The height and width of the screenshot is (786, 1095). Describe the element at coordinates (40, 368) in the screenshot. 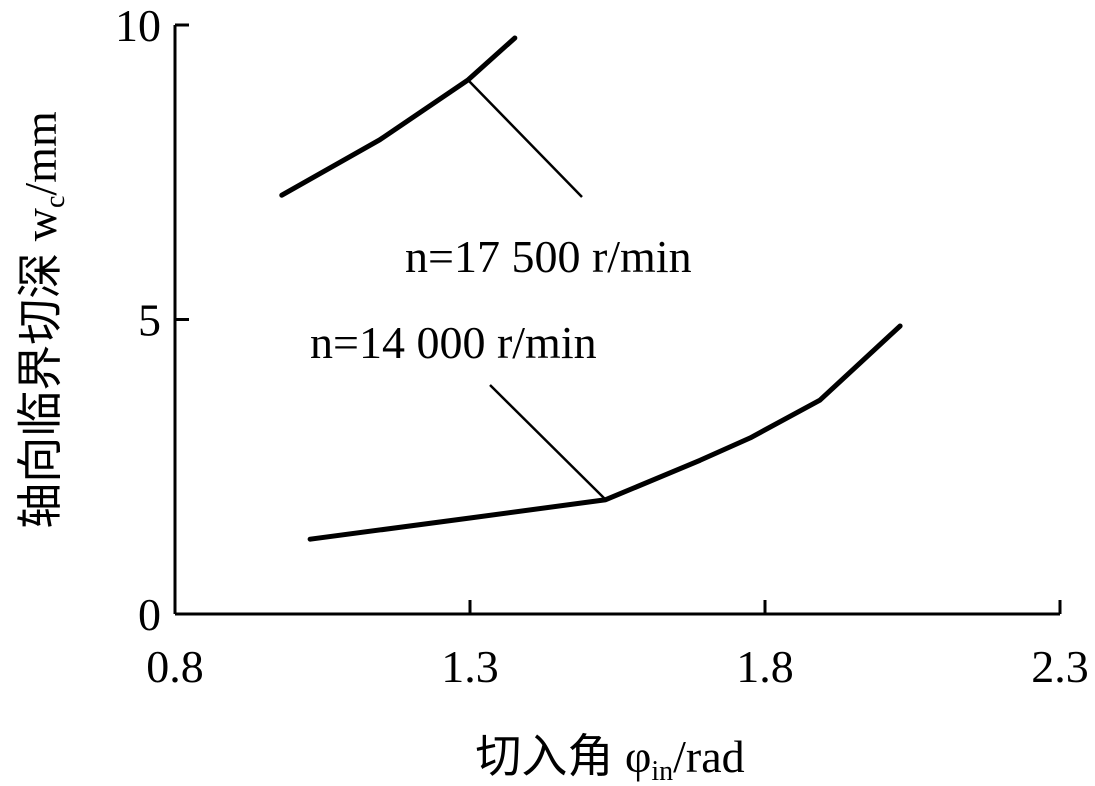

I see `y-label-main: 轴向临界切深 w` at that location.